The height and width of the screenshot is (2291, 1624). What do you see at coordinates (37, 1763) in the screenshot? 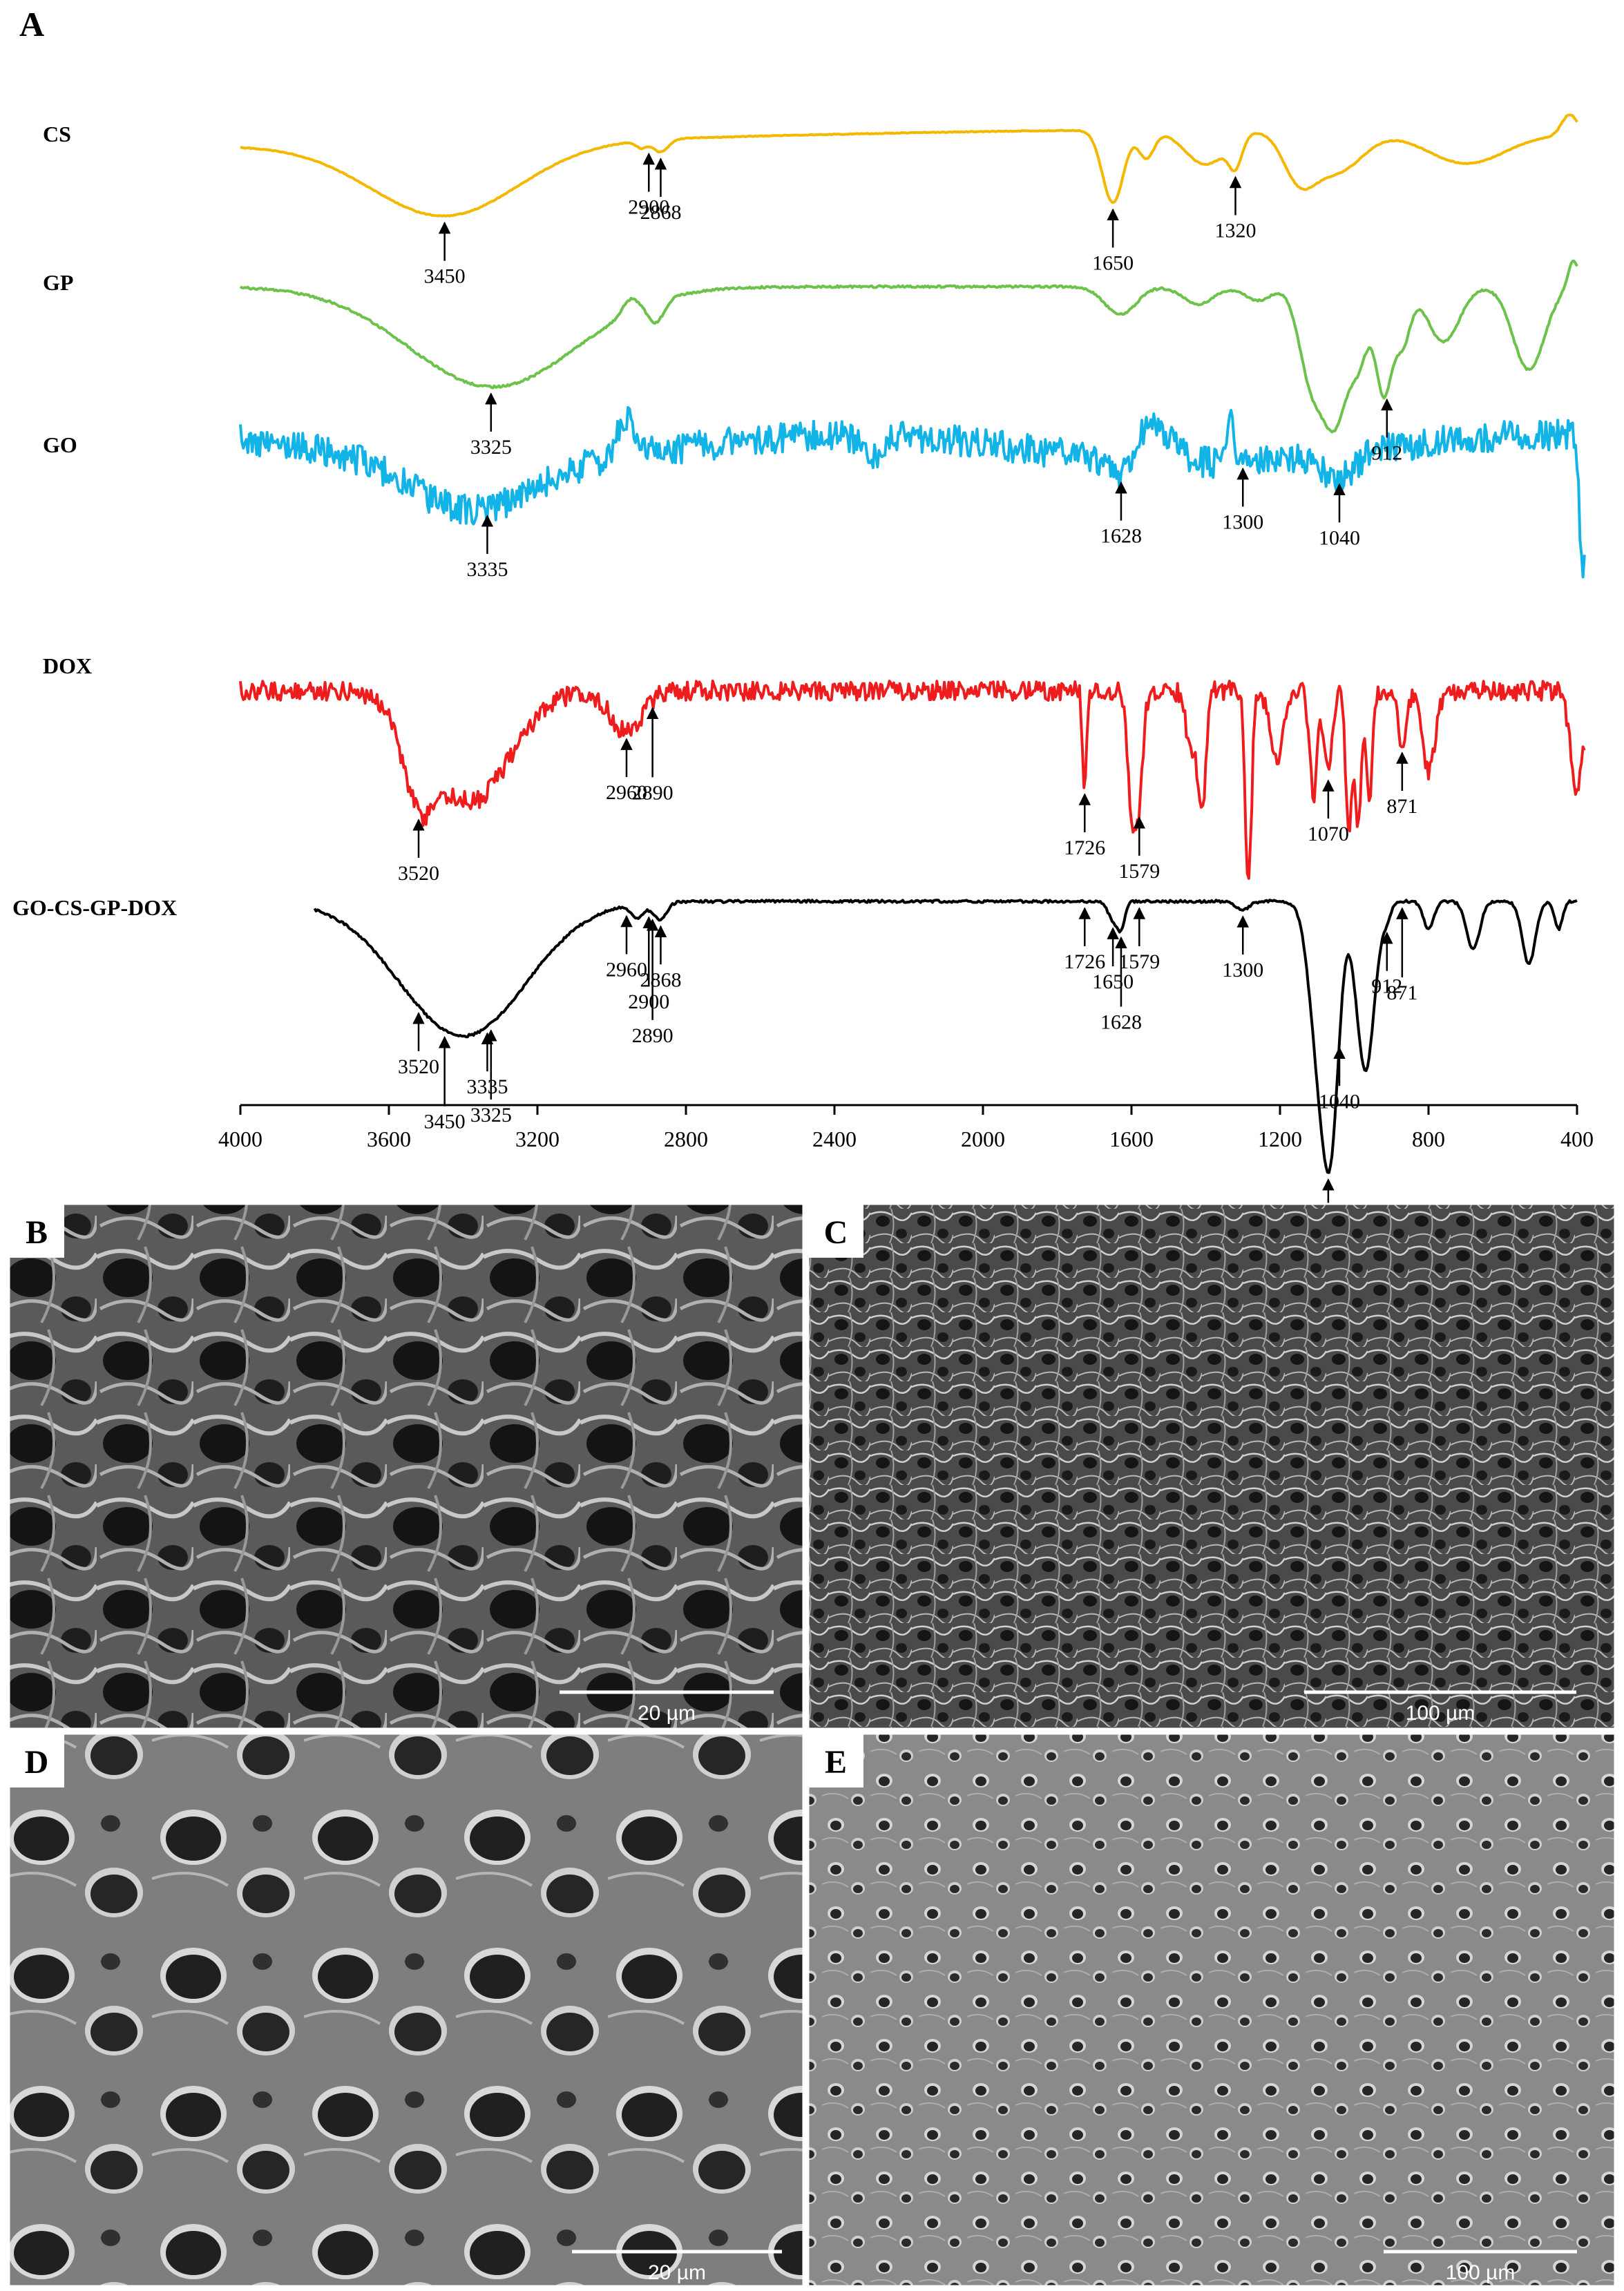
I see `sem-letter-d: D` at bounding box center [37, 1763].